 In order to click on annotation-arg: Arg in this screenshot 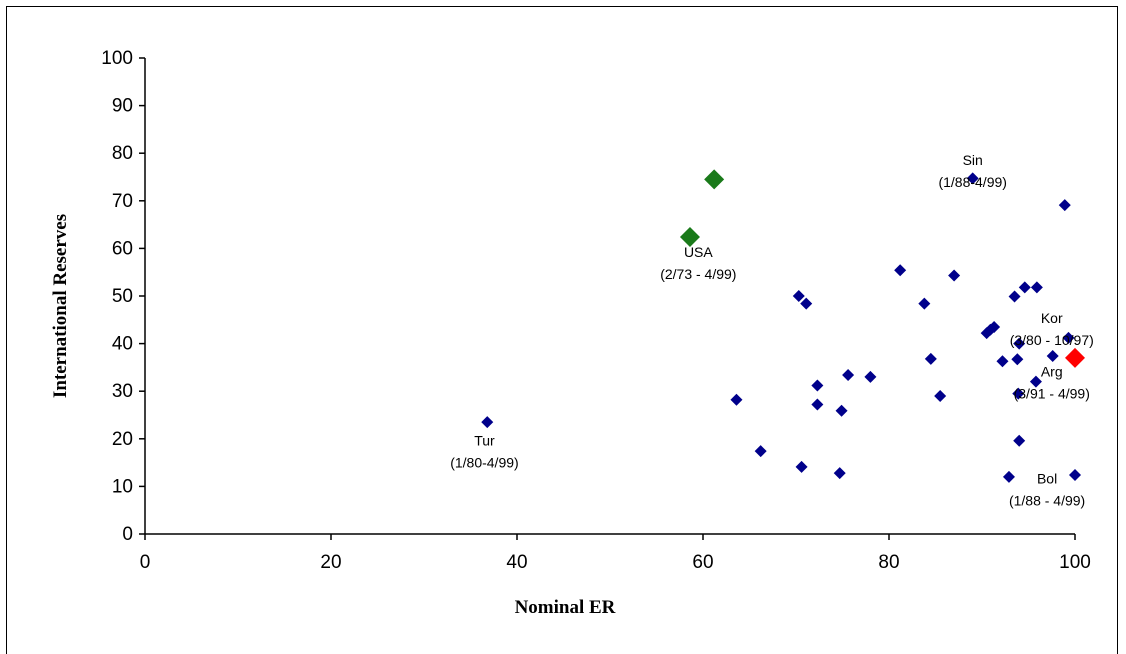, I will do `click(1052, 371)`.